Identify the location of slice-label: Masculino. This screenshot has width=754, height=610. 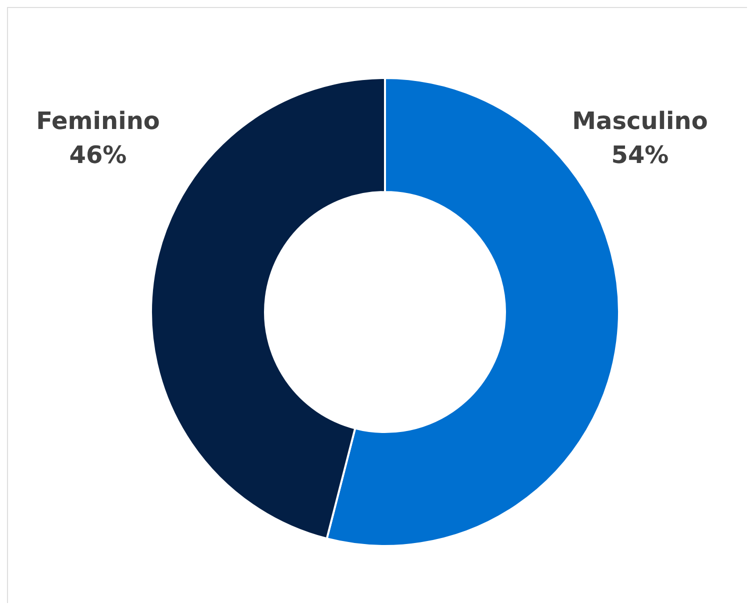
(640, 121).